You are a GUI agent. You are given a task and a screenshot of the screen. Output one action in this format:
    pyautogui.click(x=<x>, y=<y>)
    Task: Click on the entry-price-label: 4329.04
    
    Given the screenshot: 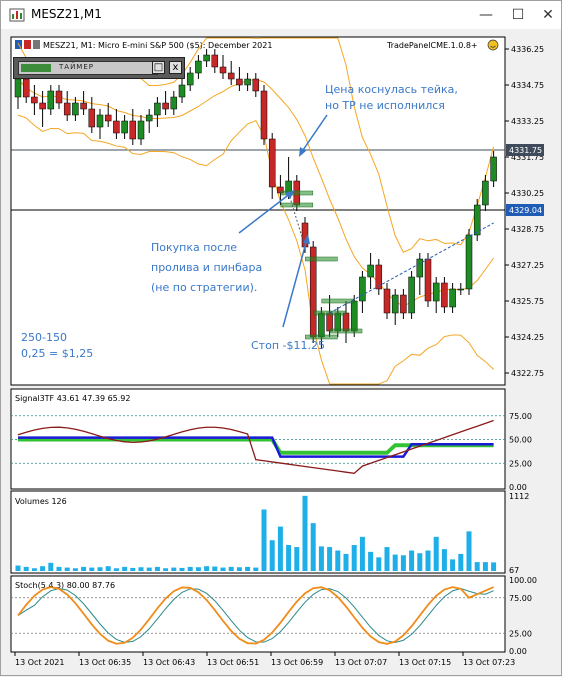 What is the action you would take?
    pyautogui.click(x=525, y=210)
    